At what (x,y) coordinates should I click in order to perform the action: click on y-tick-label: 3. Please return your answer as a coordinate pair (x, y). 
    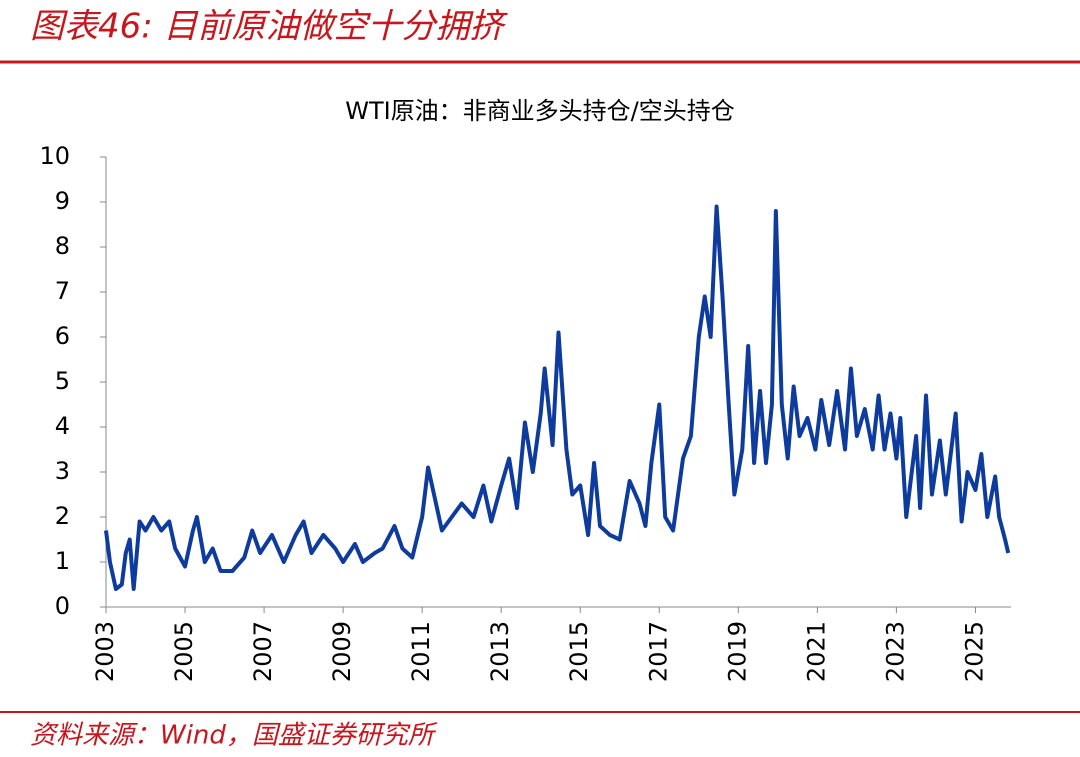
    Looking at the image, I should click on (62, 471).